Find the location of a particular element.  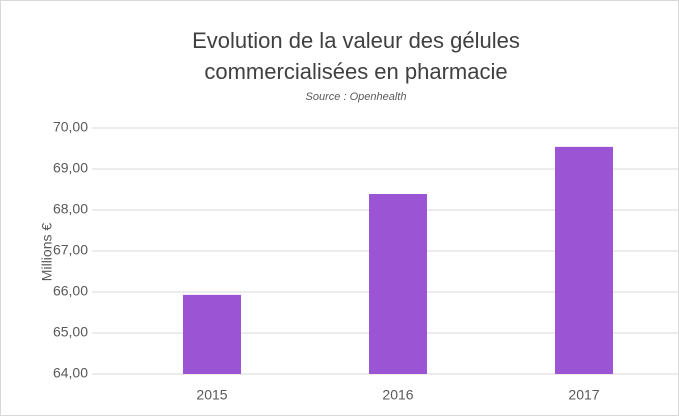

y-tick-label: 70,00 is located at coordinates (70, 127).